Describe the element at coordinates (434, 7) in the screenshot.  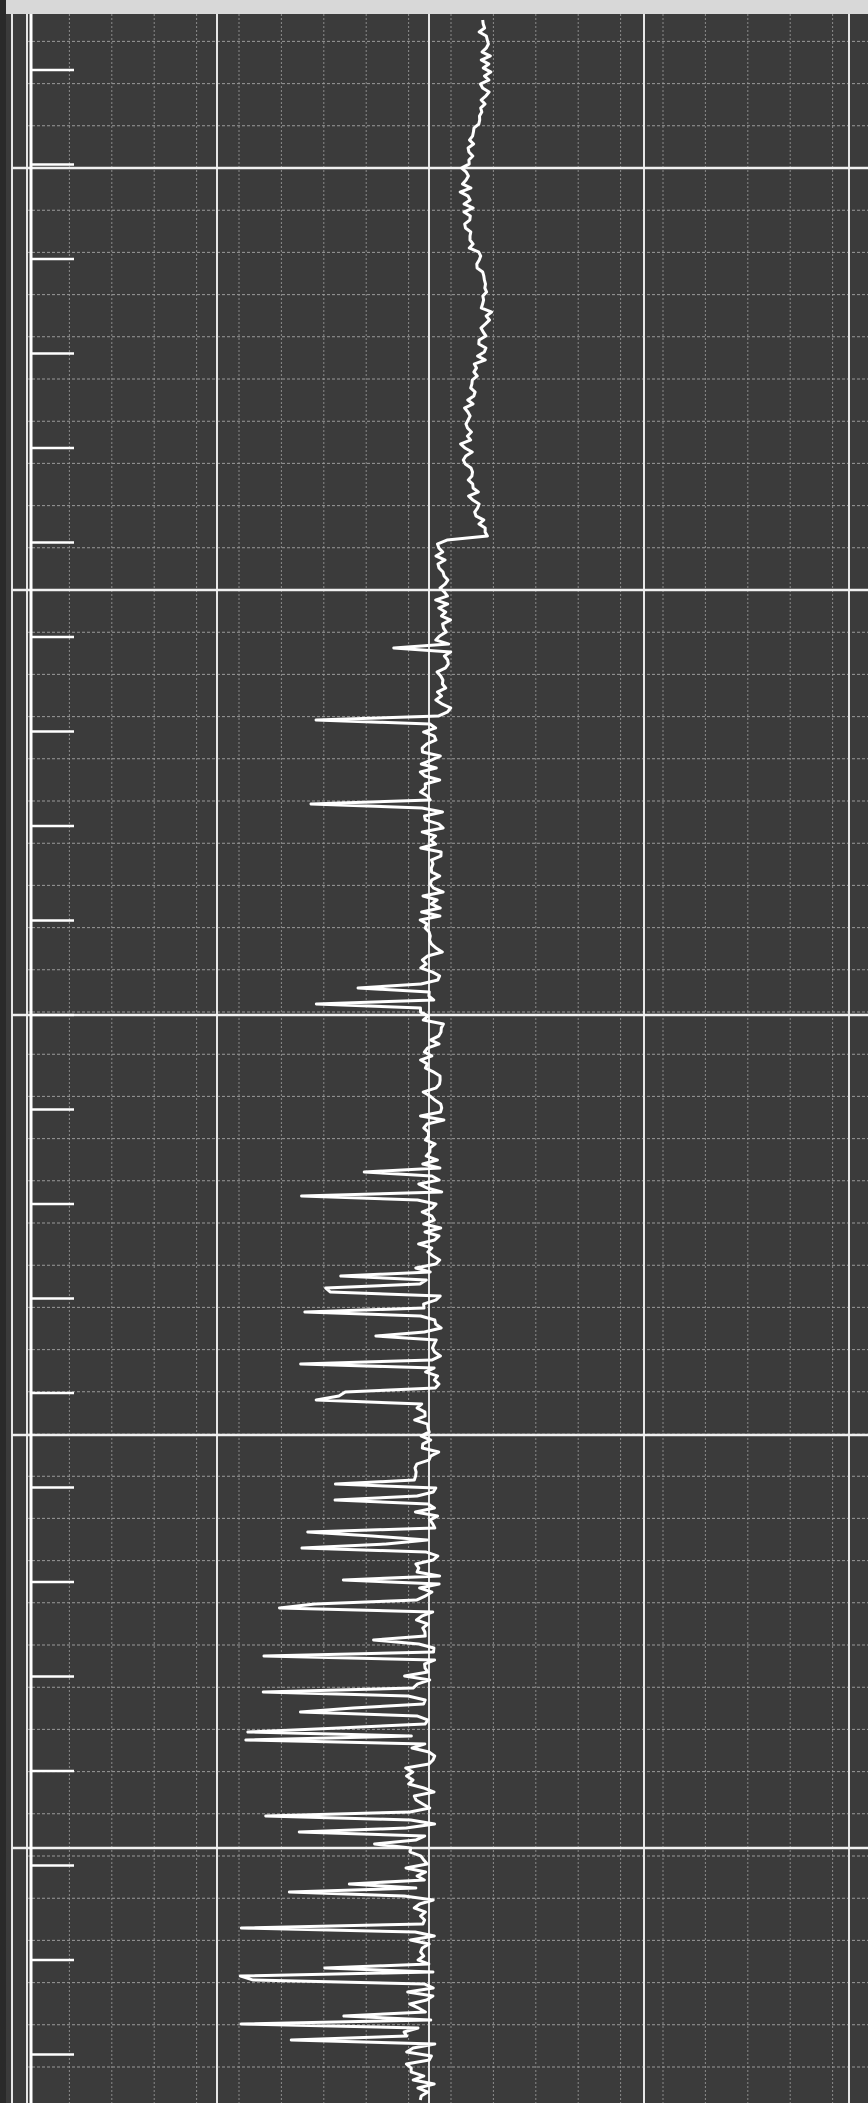
I see `top-edge` at that location.